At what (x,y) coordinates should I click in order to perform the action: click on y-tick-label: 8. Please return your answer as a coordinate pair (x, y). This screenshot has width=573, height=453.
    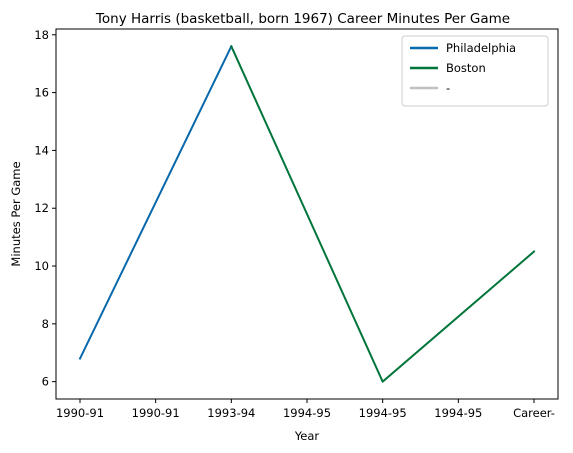
    Looking at the image, I should click on (45, 324).